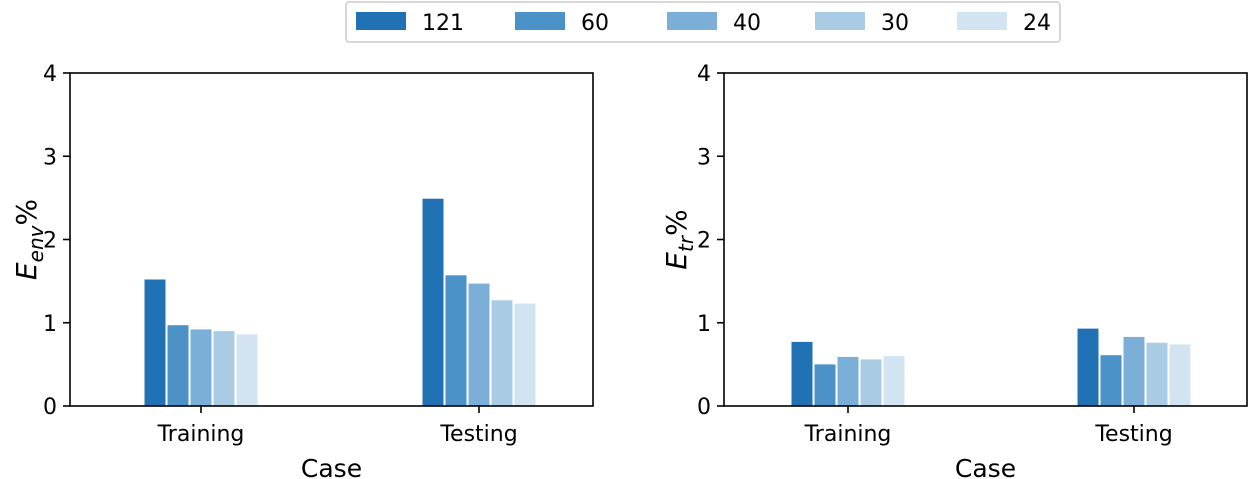  Describe the element at coordinates (36, 243) in the screenshot. I see `y-axis-title-subscript: env` at that location.